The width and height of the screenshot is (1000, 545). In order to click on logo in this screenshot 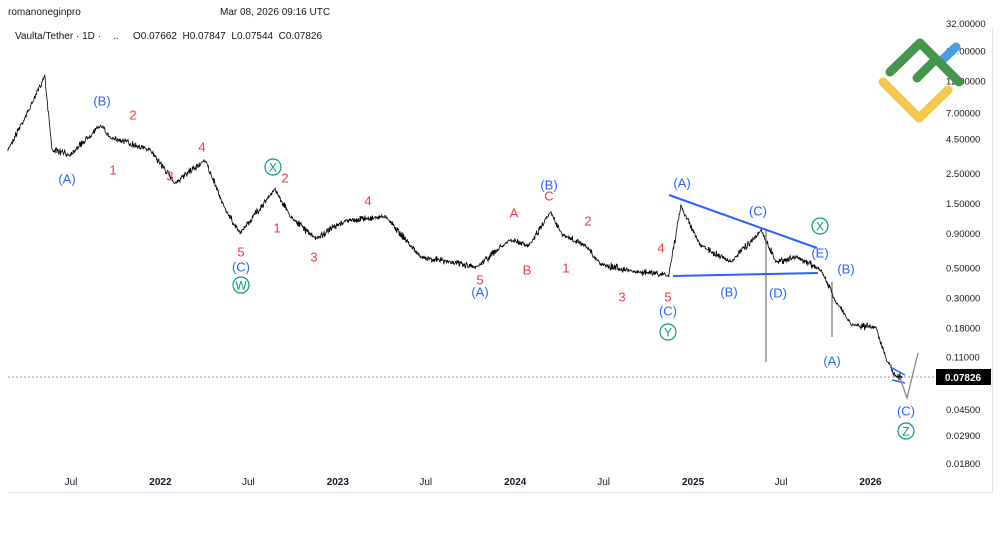, I will do `click(921, 80)`.